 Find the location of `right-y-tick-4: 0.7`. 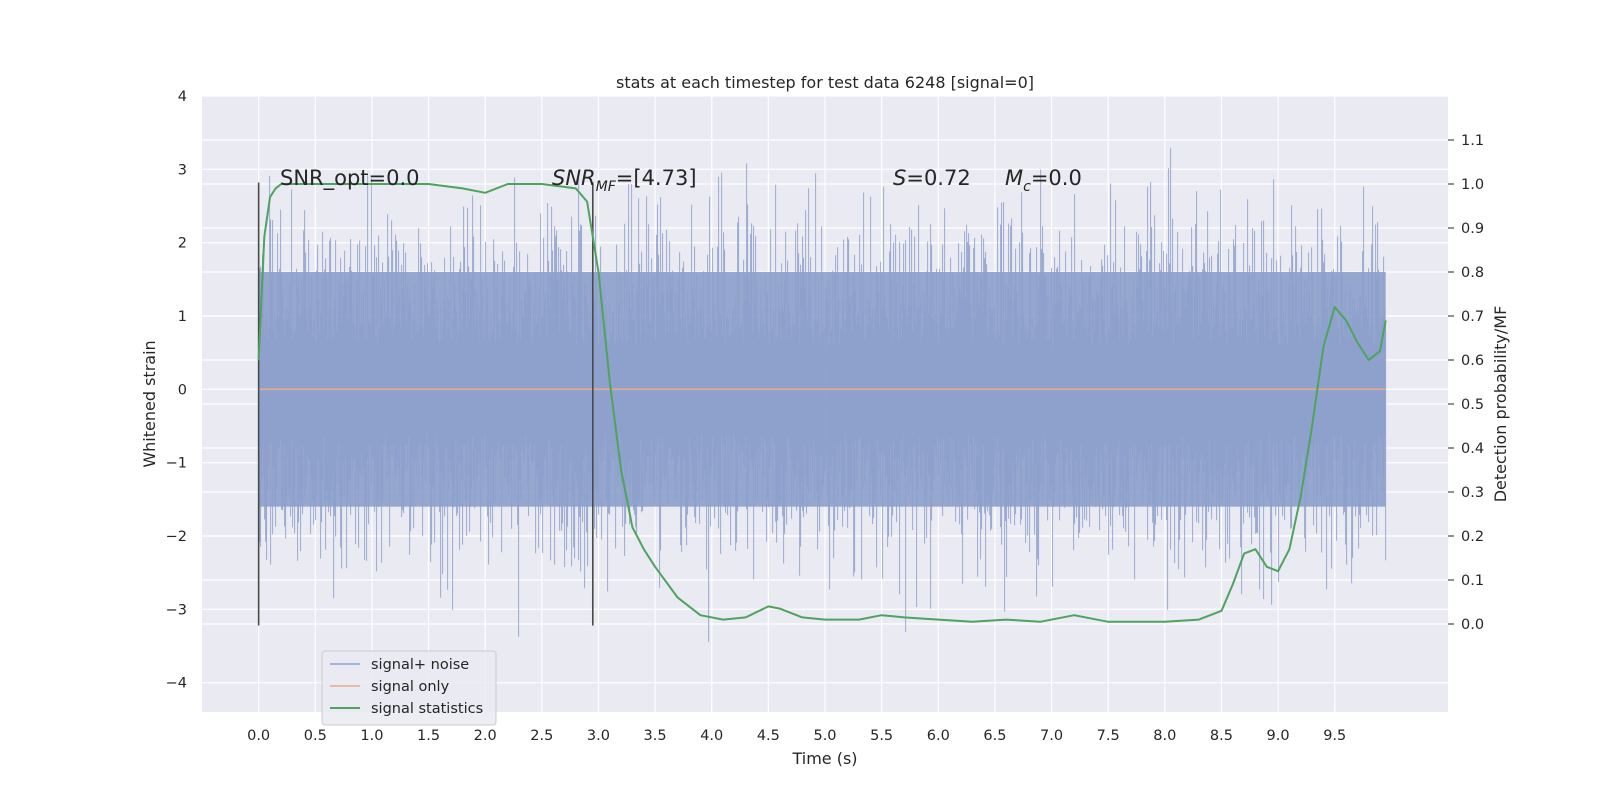

right-y-tick-4: 0.7 is located at coordinates (1472, 317).